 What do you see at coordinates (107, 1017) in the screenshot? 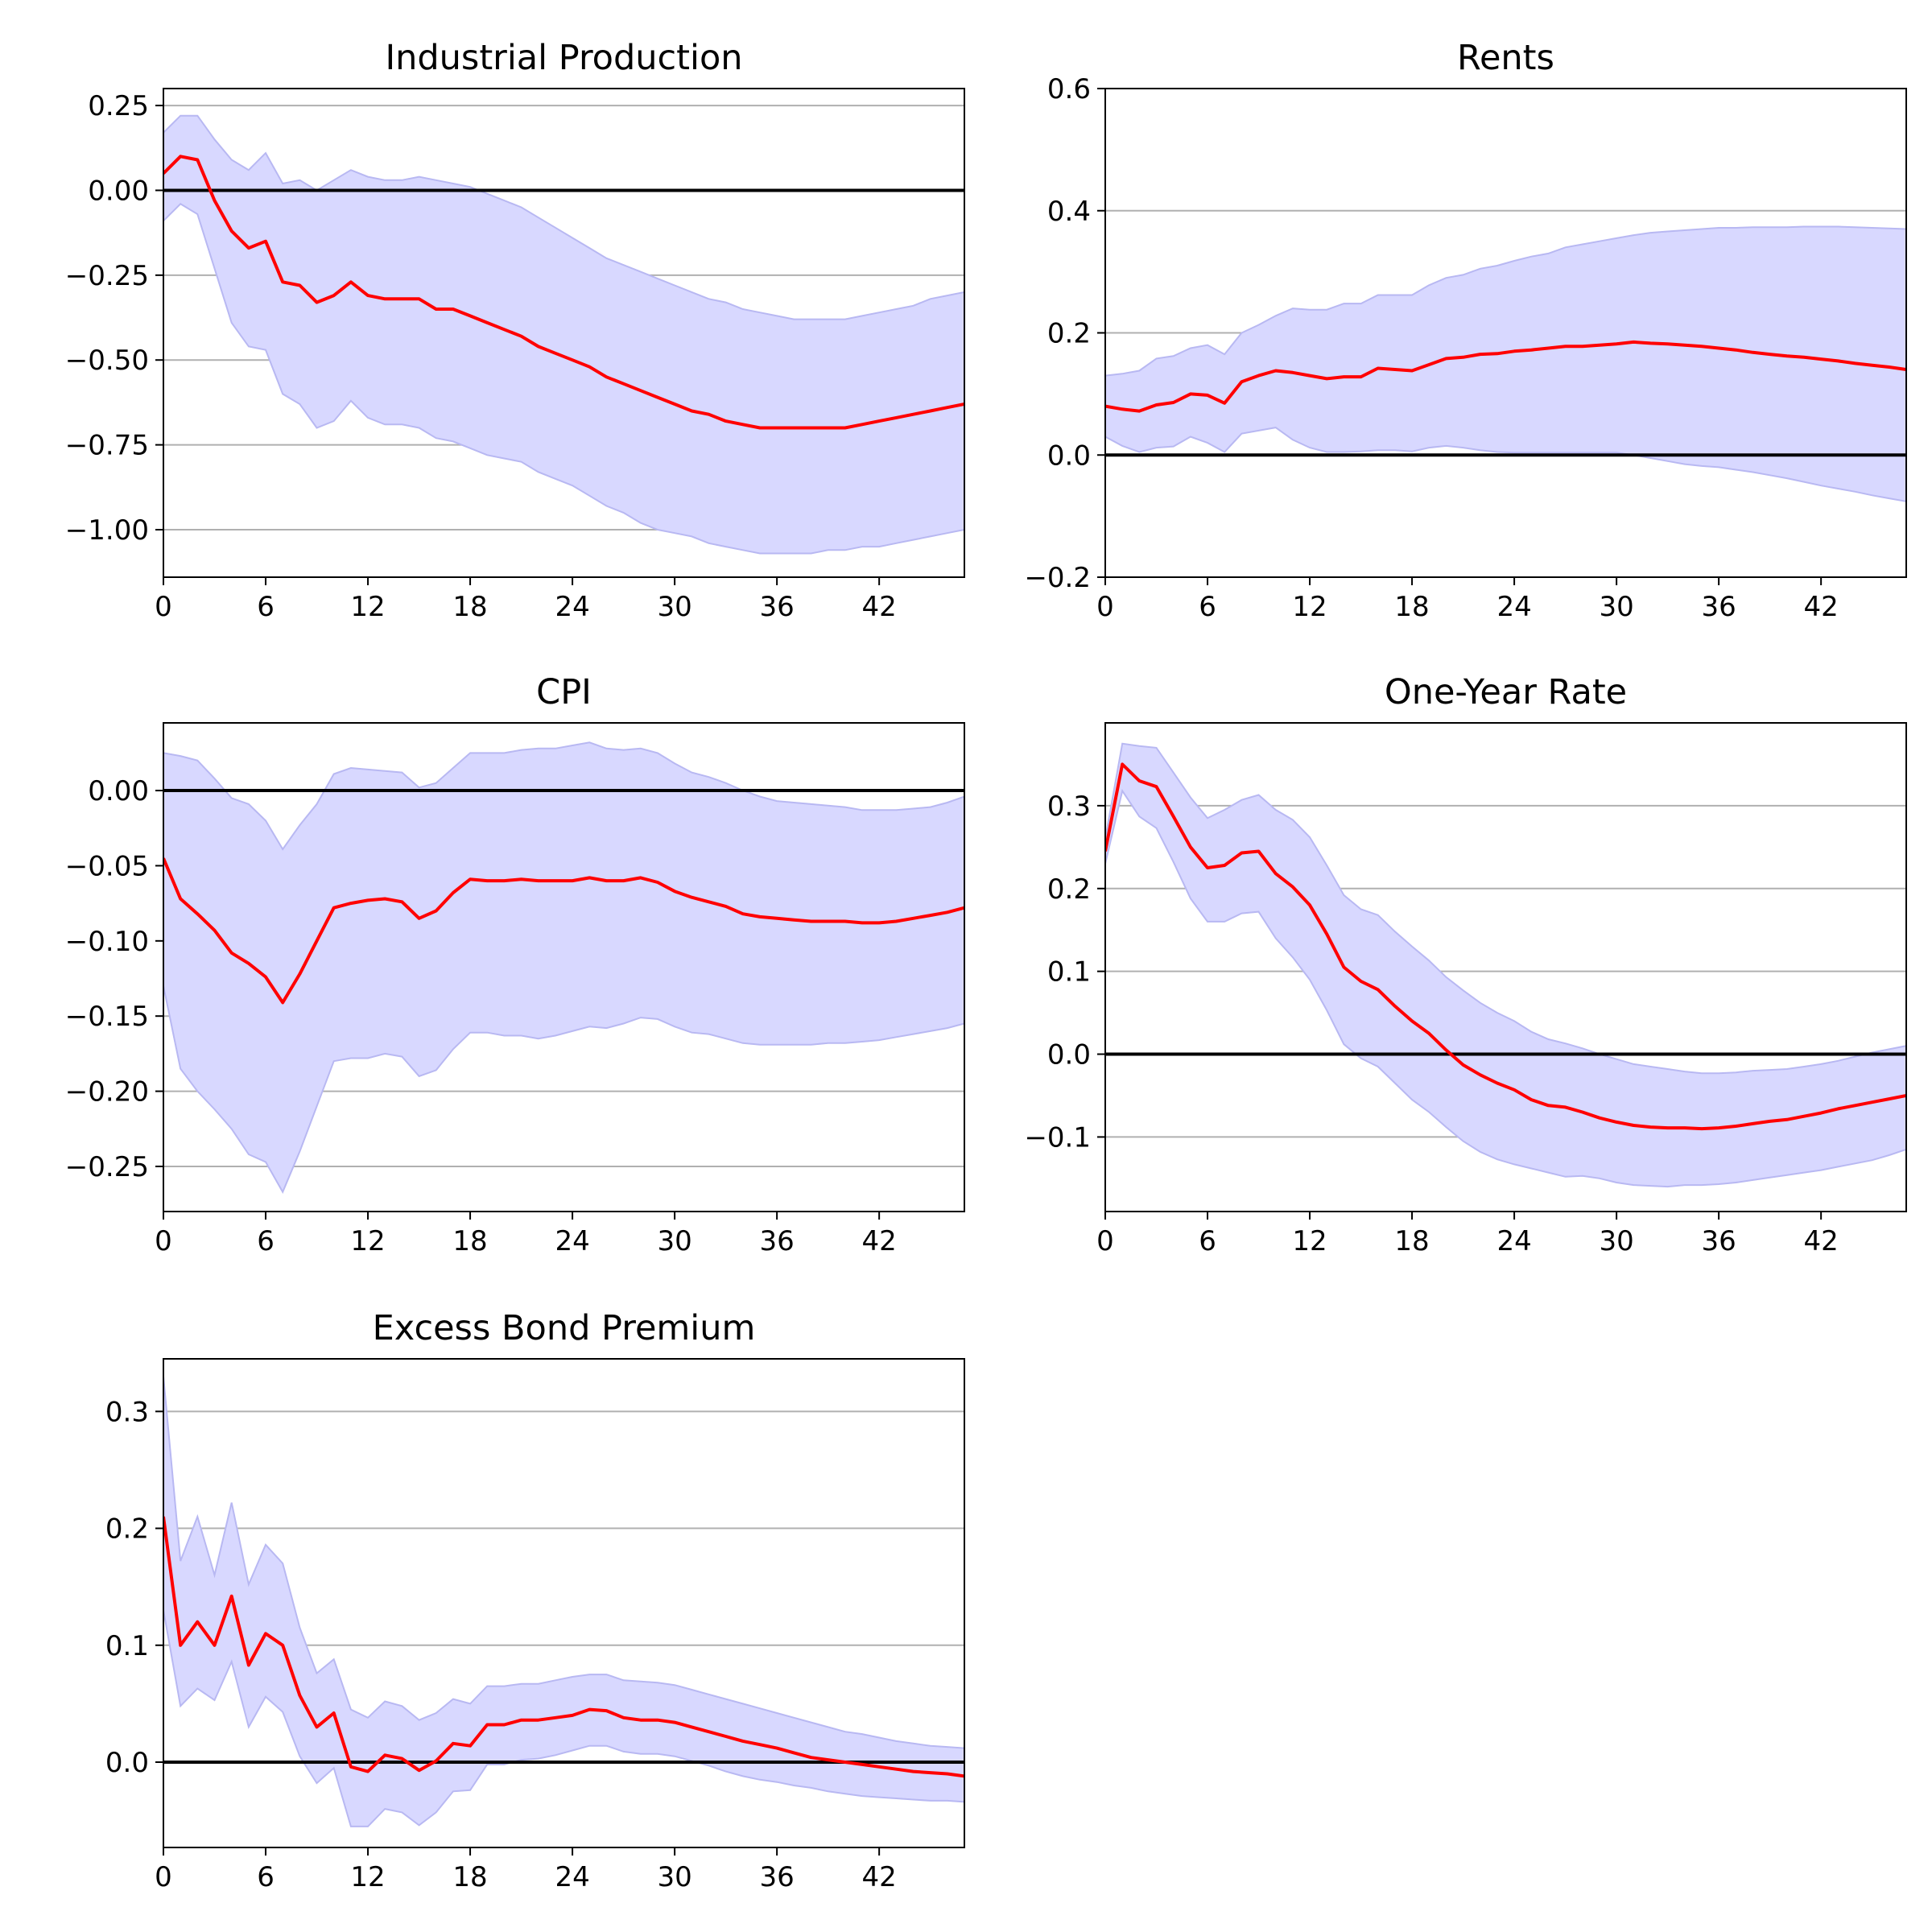
I see `y-tick-label-3: −0.15` at bounding box center [107, 1017].